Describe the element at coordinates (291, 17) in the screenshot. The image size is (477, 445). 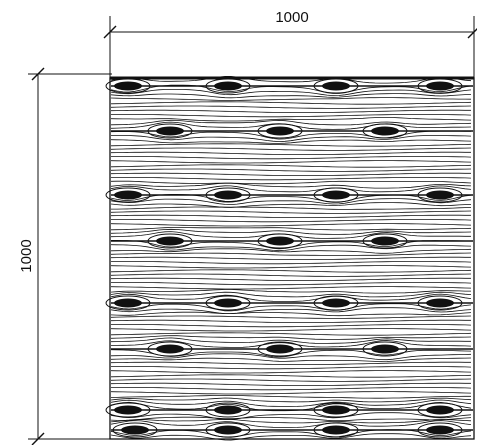
I see `width-dimension-label: 1000` at that location.